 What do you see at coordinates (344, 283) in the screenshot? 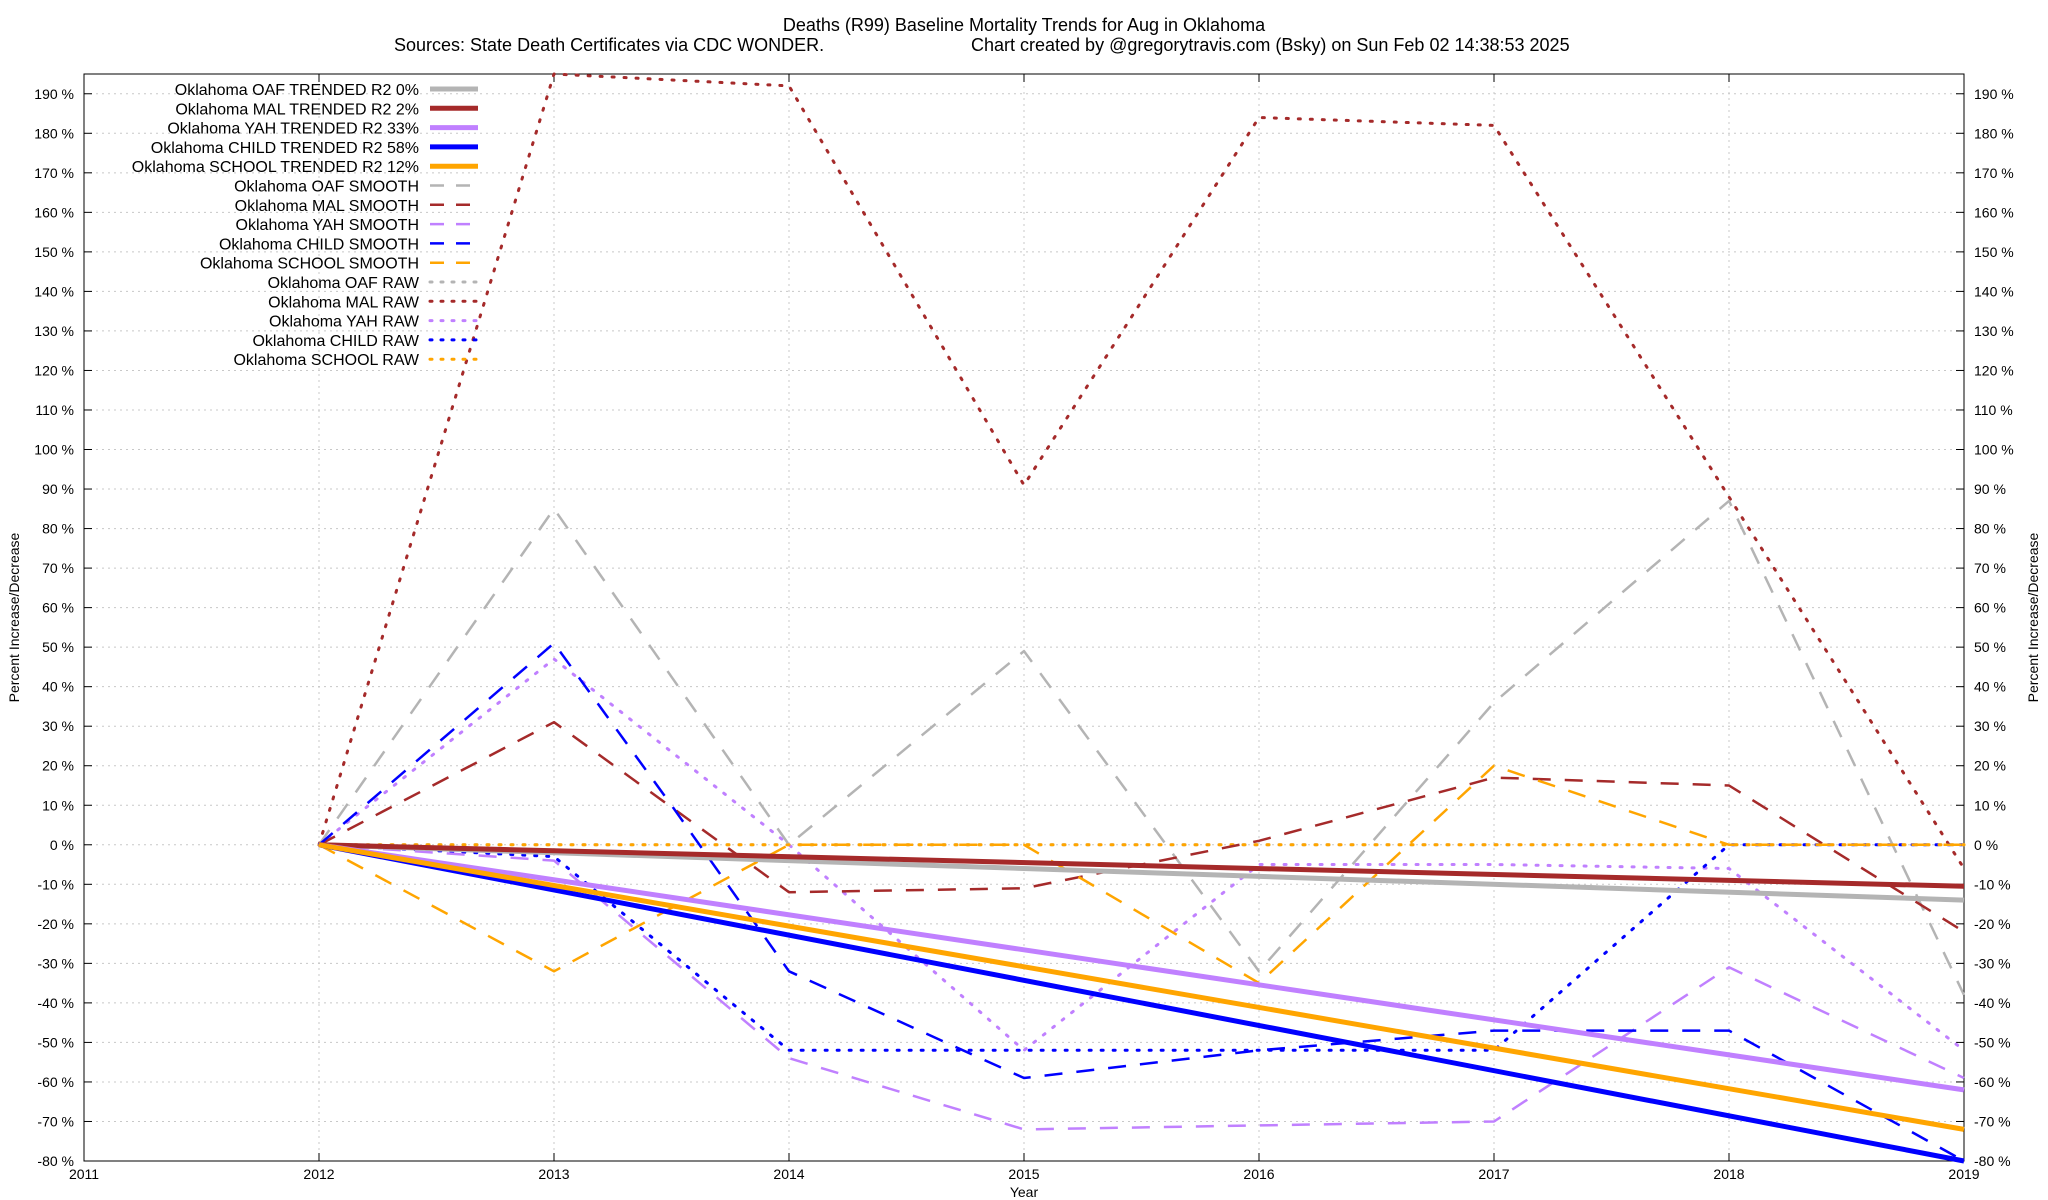
I see `legend-label-oaf-raw: Oklahoma OAF RAW` at bounding box center [344, 283].